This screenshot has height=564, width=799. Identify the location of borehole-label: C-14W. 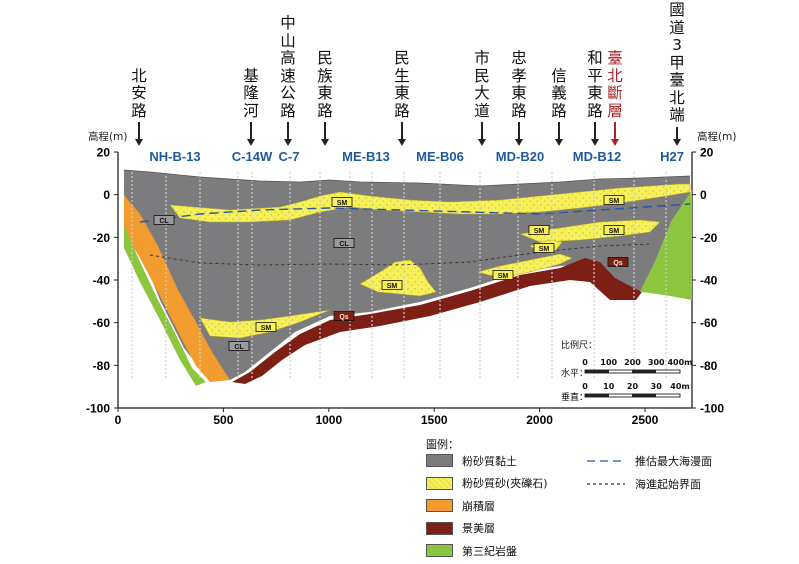
(252, 156).